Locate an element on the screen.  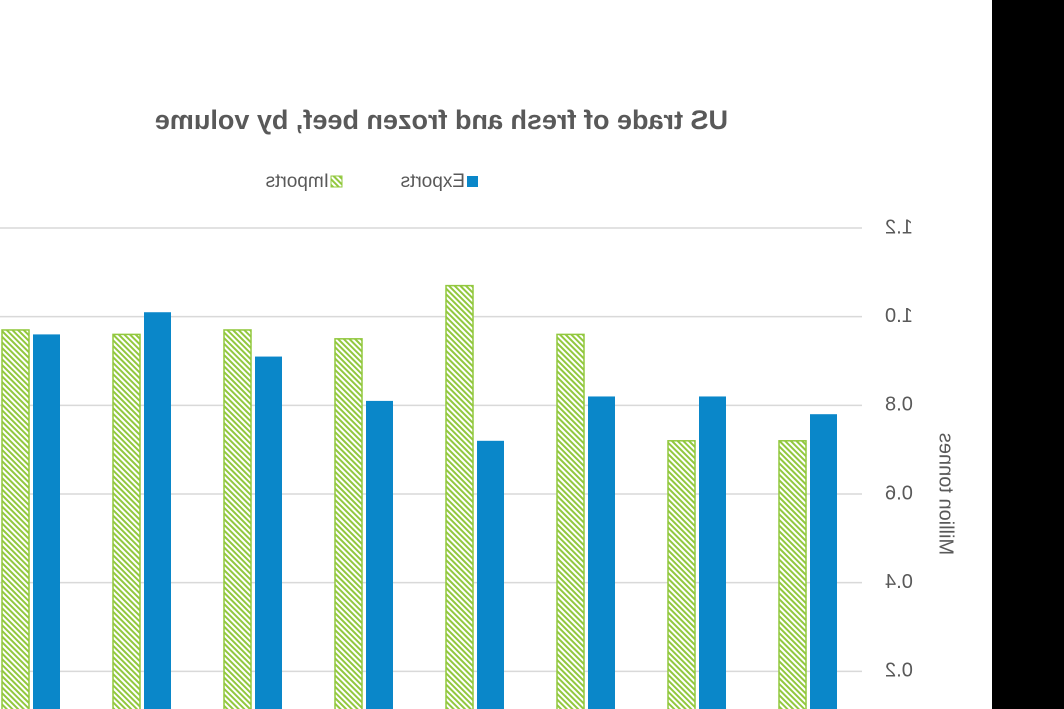
y-tick-label: 1.2 is located at coordinates (899, 227).